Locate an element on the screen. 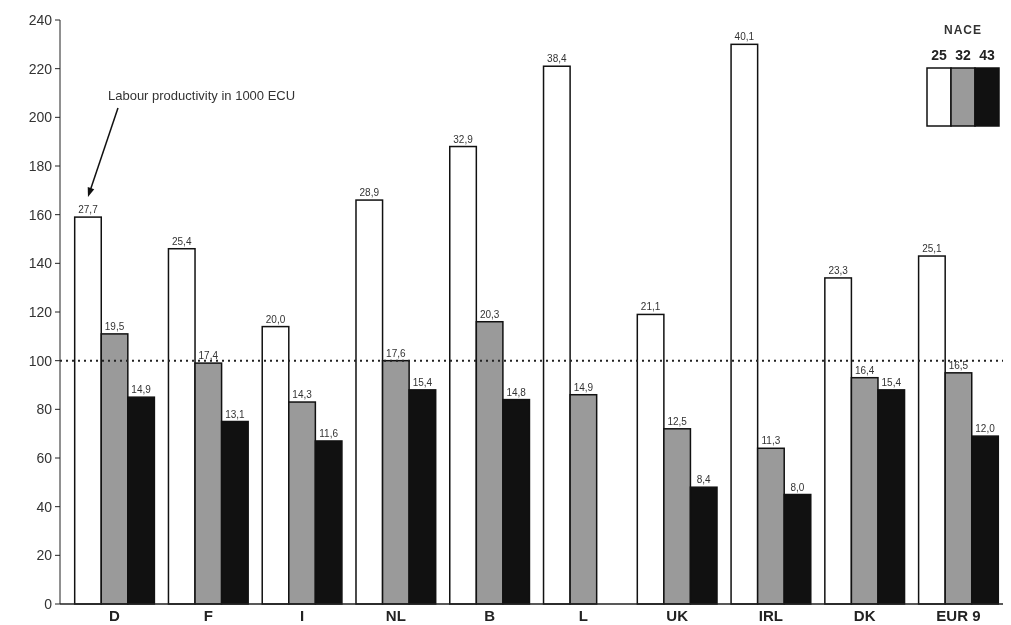 Image resolution: width=1011 pixels, height=625 pixels. x-tick-label: I is located at coordinates (302, 615).